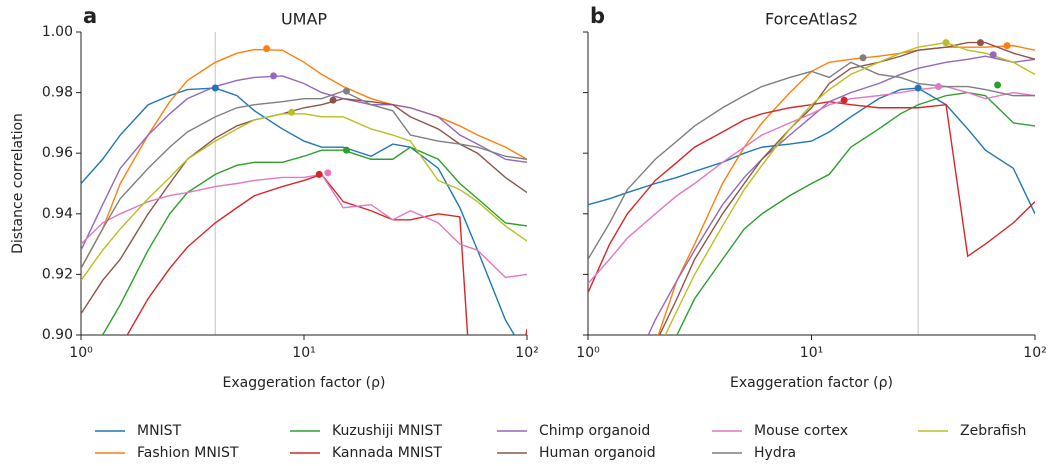 The image size is (1052, 466). What do you see at coordinates (594, 431) in the screenshot?
I see `legend-label: Chimp organoid` at bounding box center [594, 431].